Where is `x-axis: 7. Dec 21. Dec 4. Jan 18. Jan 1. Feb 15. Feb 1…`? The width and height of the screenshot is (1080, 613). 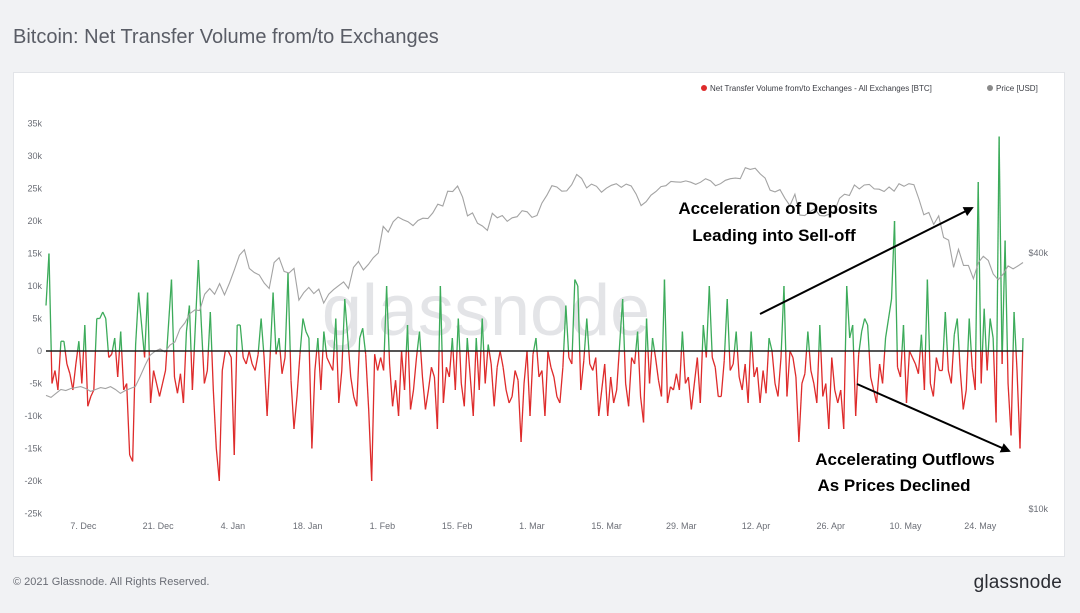 x-axis: 7. Dec 21. Dec 4. Jan 18. Jan 1. Feb 15. Feb 1… is located at coordinates (533, 526).